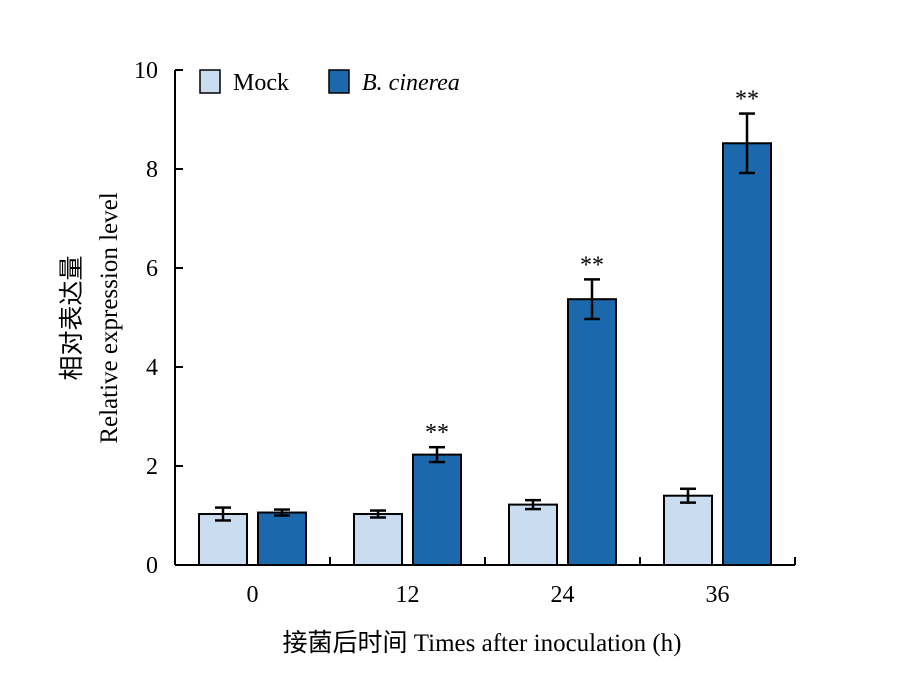 The width and height of the screenshot is (920, 684). I want to click on y-tick-label: 0, so click(152, 566).